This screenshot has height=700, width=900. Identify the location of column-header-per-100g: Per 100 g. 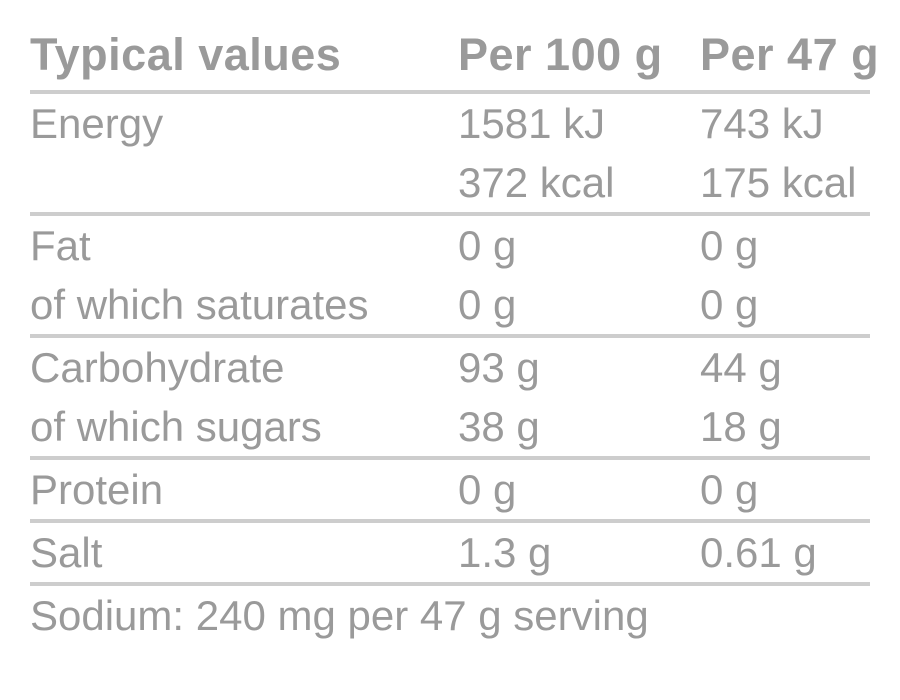
(560, 54).